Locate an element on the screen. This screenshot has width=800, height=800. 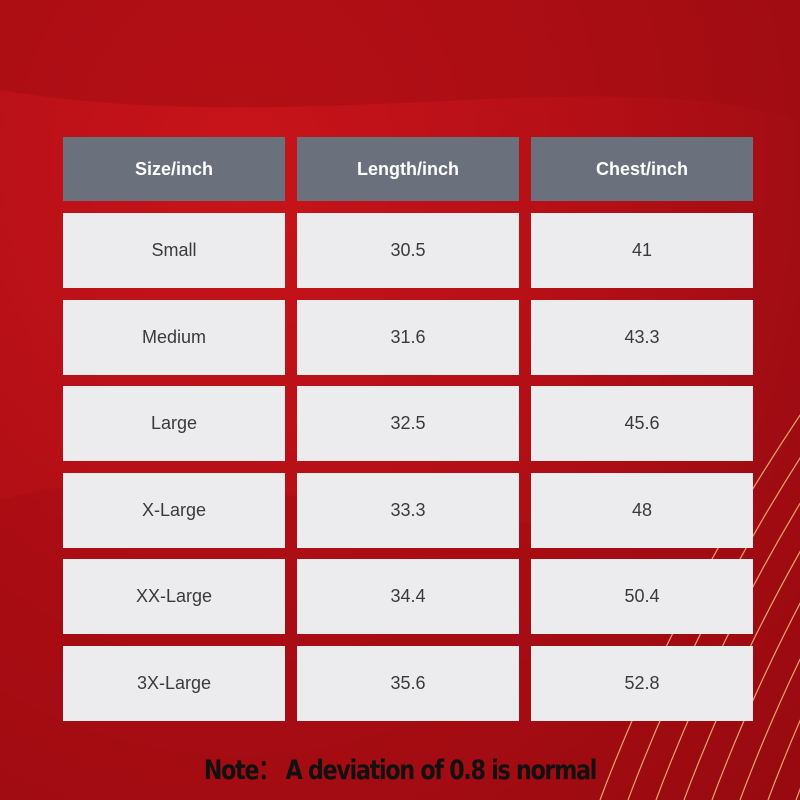
table-cell: 32.5 is located at coordinates (408, 423).